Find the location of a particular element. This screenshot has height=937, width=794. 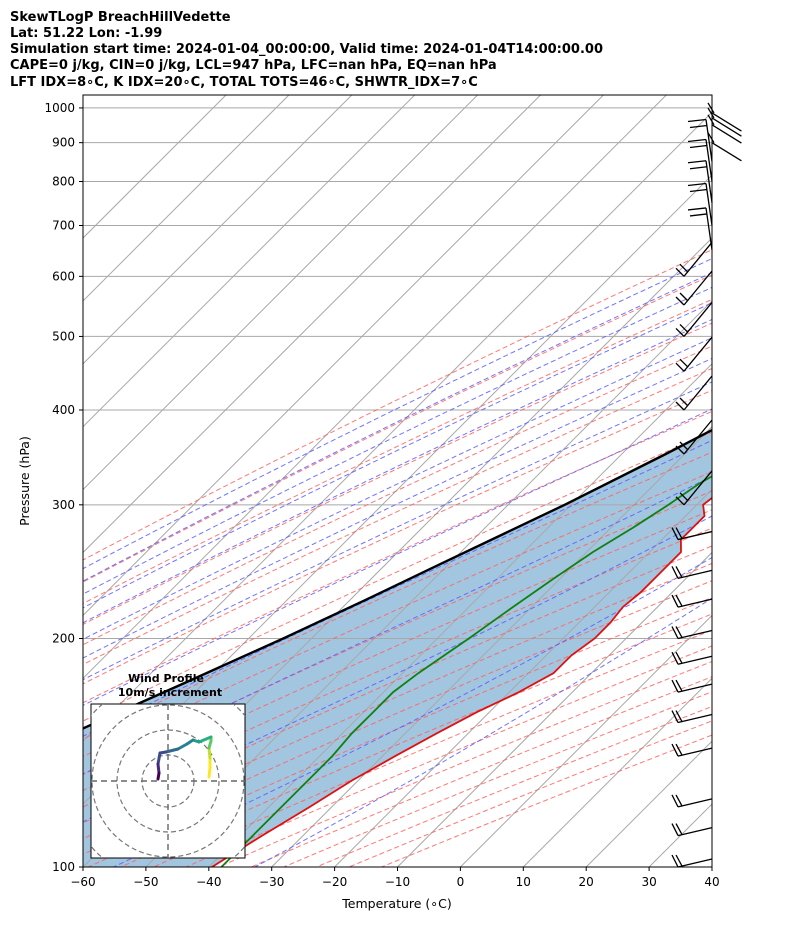

wind-barbs is located at coordinates (706, 485).